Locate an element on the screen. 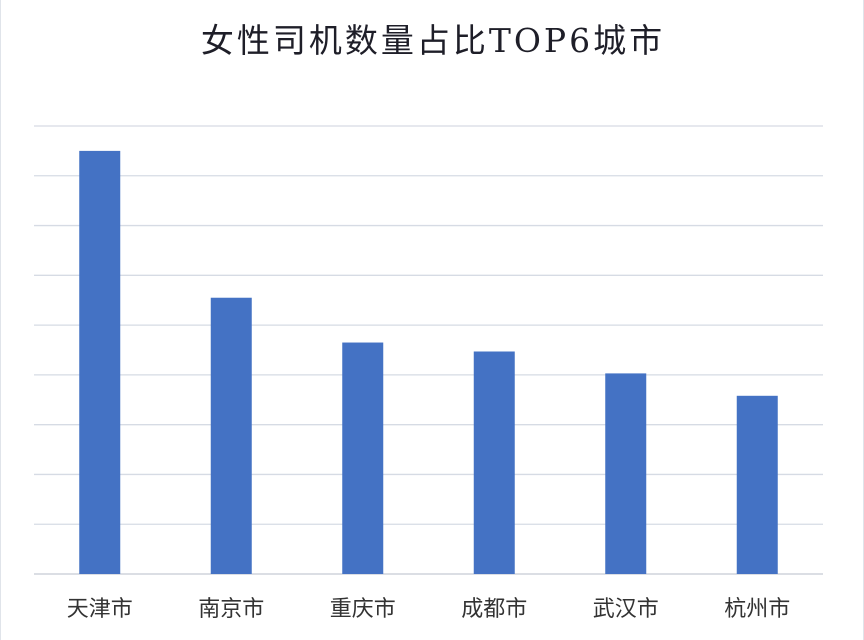  category-labels: 天津市 南京市 重庆市 成都市 武汉市 杭州市 is located at coordinates (429, 609).